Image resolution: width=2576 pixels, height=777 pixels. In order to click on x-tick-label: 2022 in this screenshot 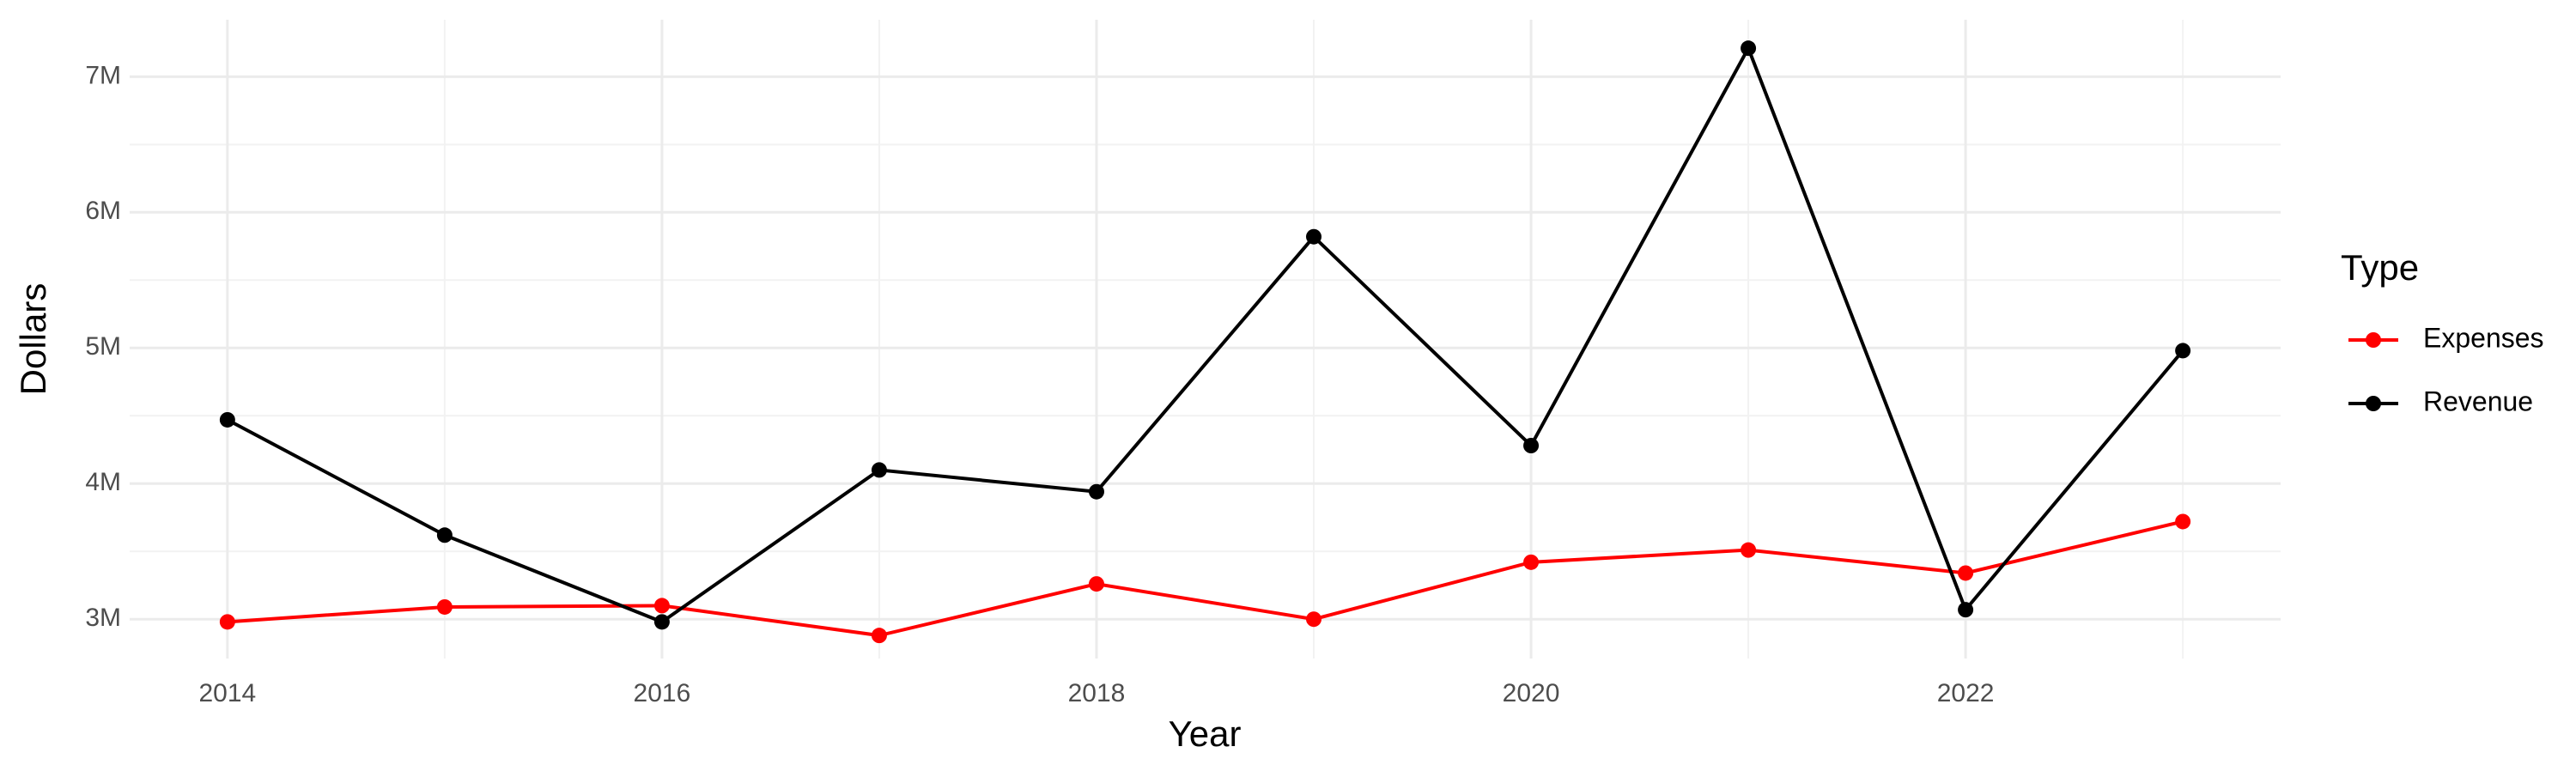, I will do `click(1966, 693)`.